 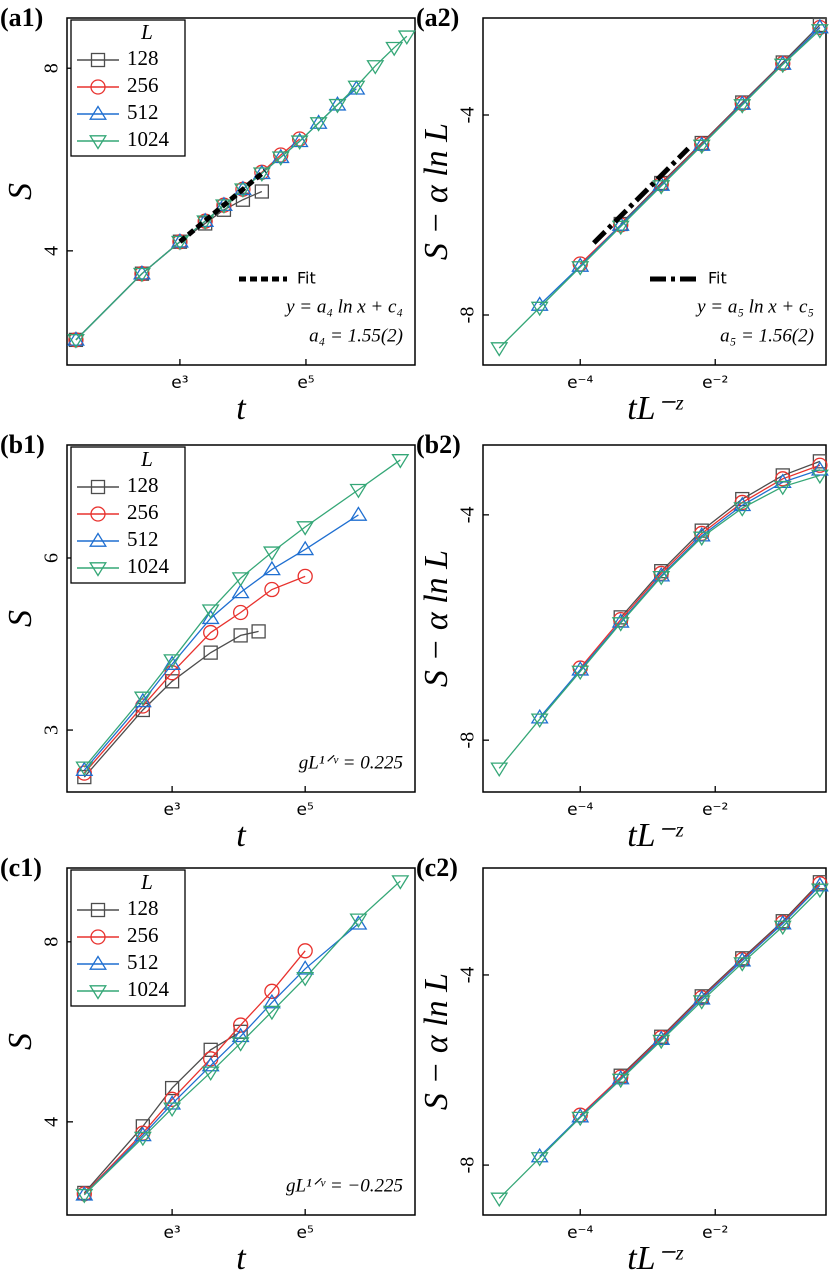 What do you see at coordinates (143, 935) in the screenshot?
I see `legend-label: 256` at bounding box center [143, 935].